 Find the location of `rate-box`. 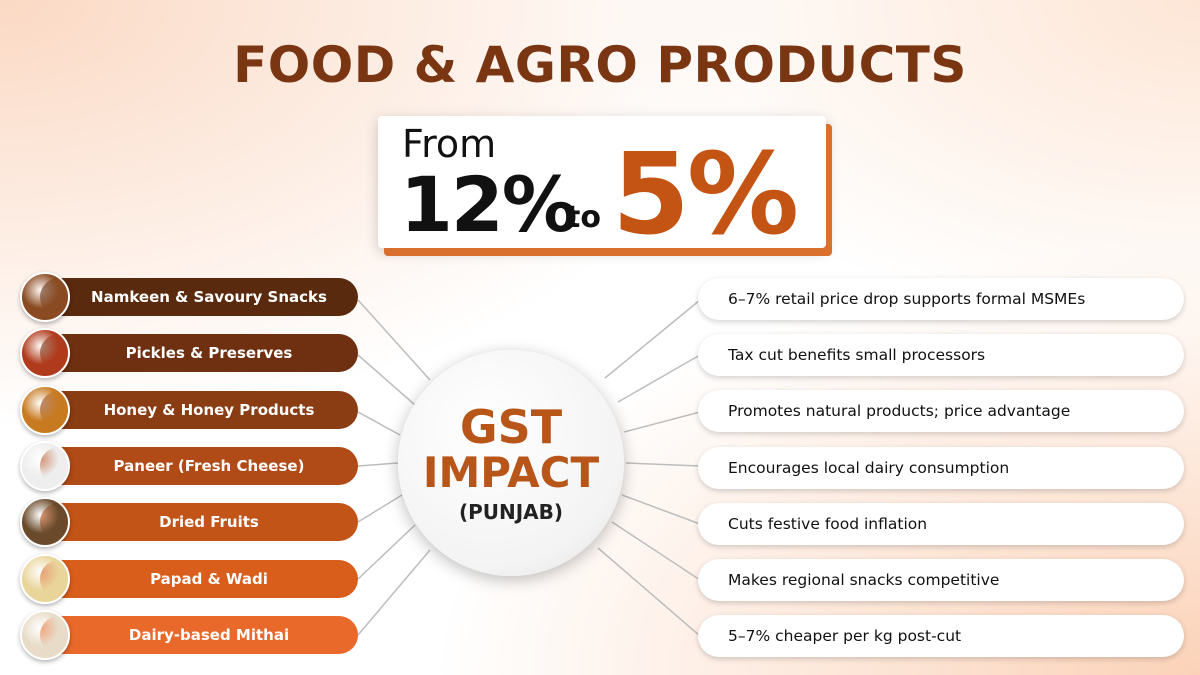

rate-box is located at coordinates (602, 182).